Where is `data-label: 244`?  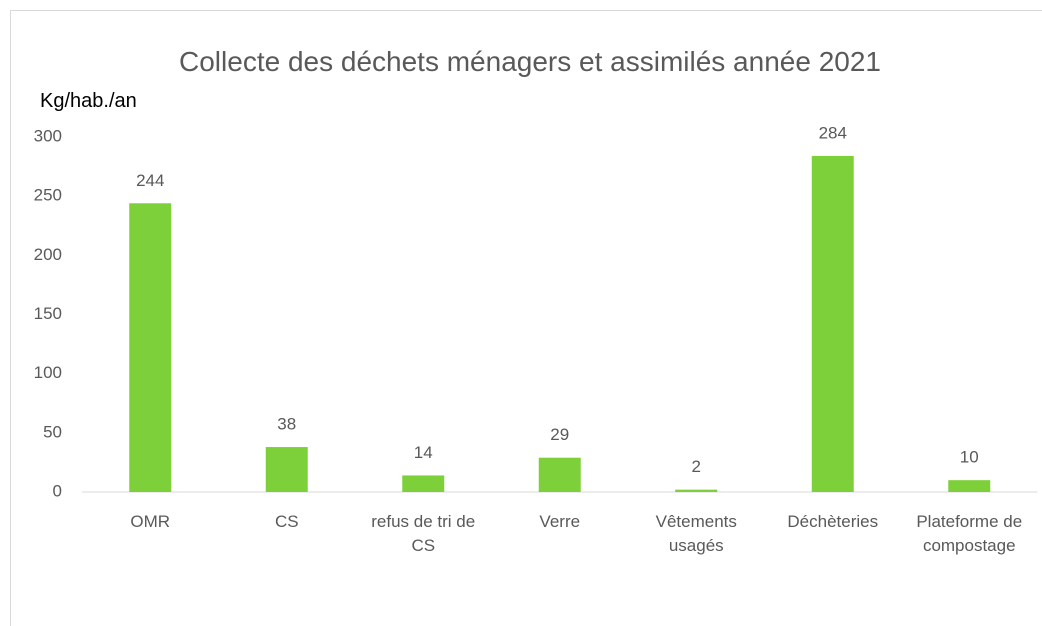
data-label: 244 is located at coordinates (150, 180).